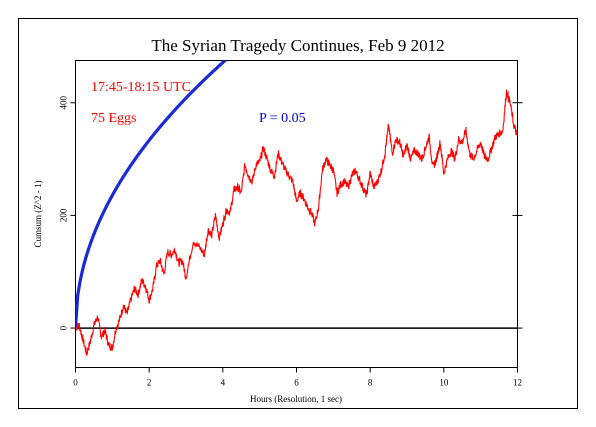 This screenshot has width=596, height=427. I want to click on x-tick-label: 2, so click(149, 383).